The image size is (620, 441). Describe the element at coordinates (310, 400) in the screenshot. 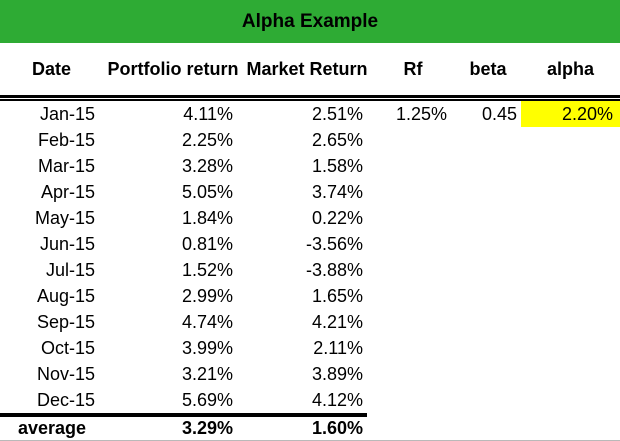

I see `table-row: Dec-15 5.69% 4.12%` at that location.